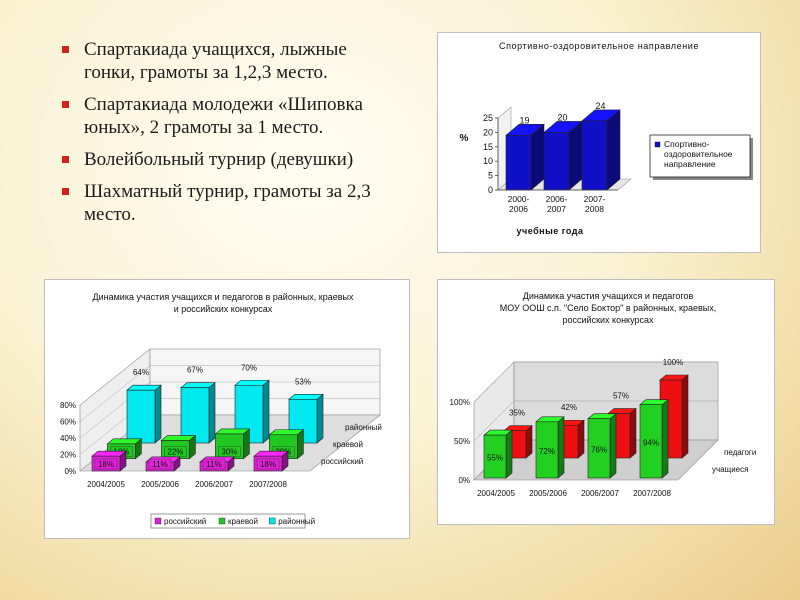 The width and height of the screenshot is (800, 600). What do you see at coordinates (464, 138) in the screenshot?
I see `y-axis-label: %` at bounding box center [464, 138].